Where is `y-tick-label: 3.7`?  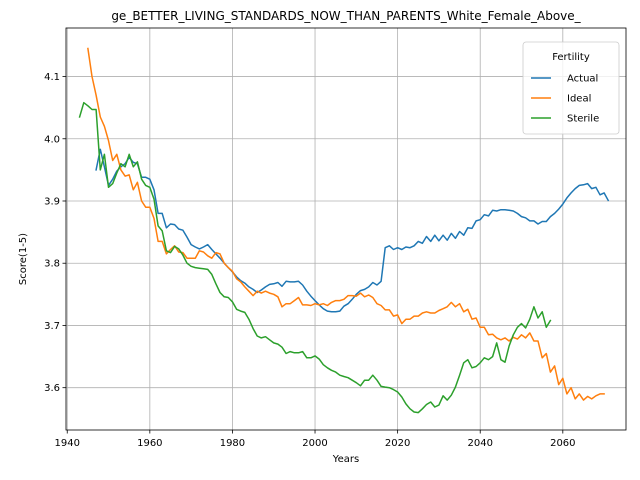
y-tick-label: 3.7 is located at coordinates (52, 326).